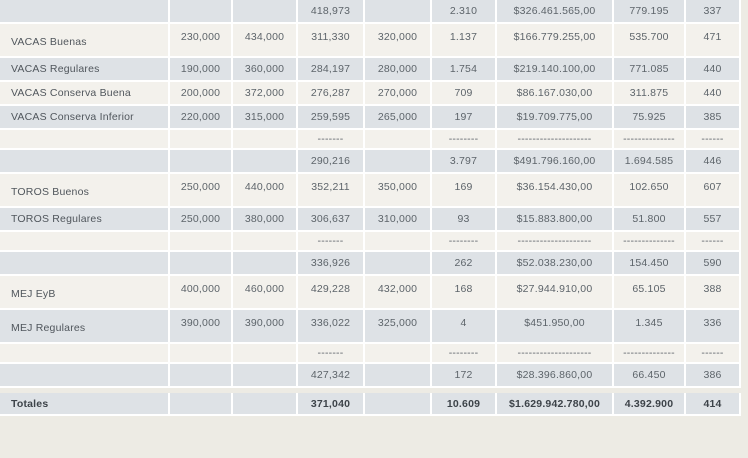 The width and height of the screenshot is (748, 458). I want to click on value-cell: 3.797, so click(464, 162).